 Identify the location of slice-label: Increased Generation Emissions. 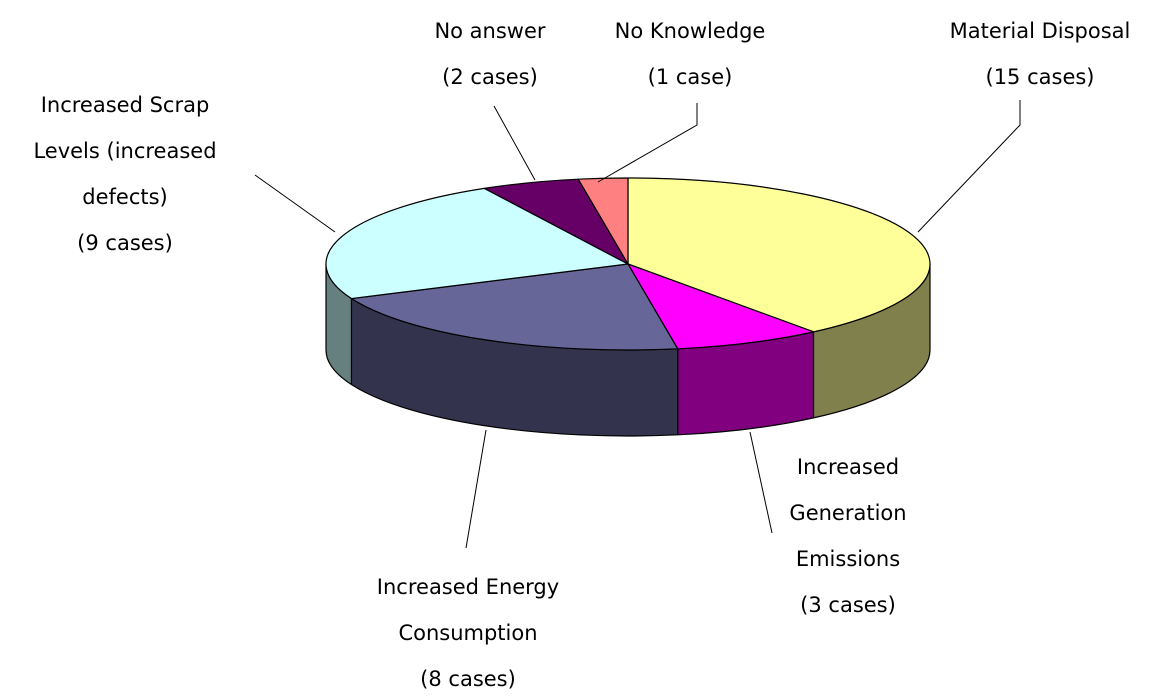
(847, 513).